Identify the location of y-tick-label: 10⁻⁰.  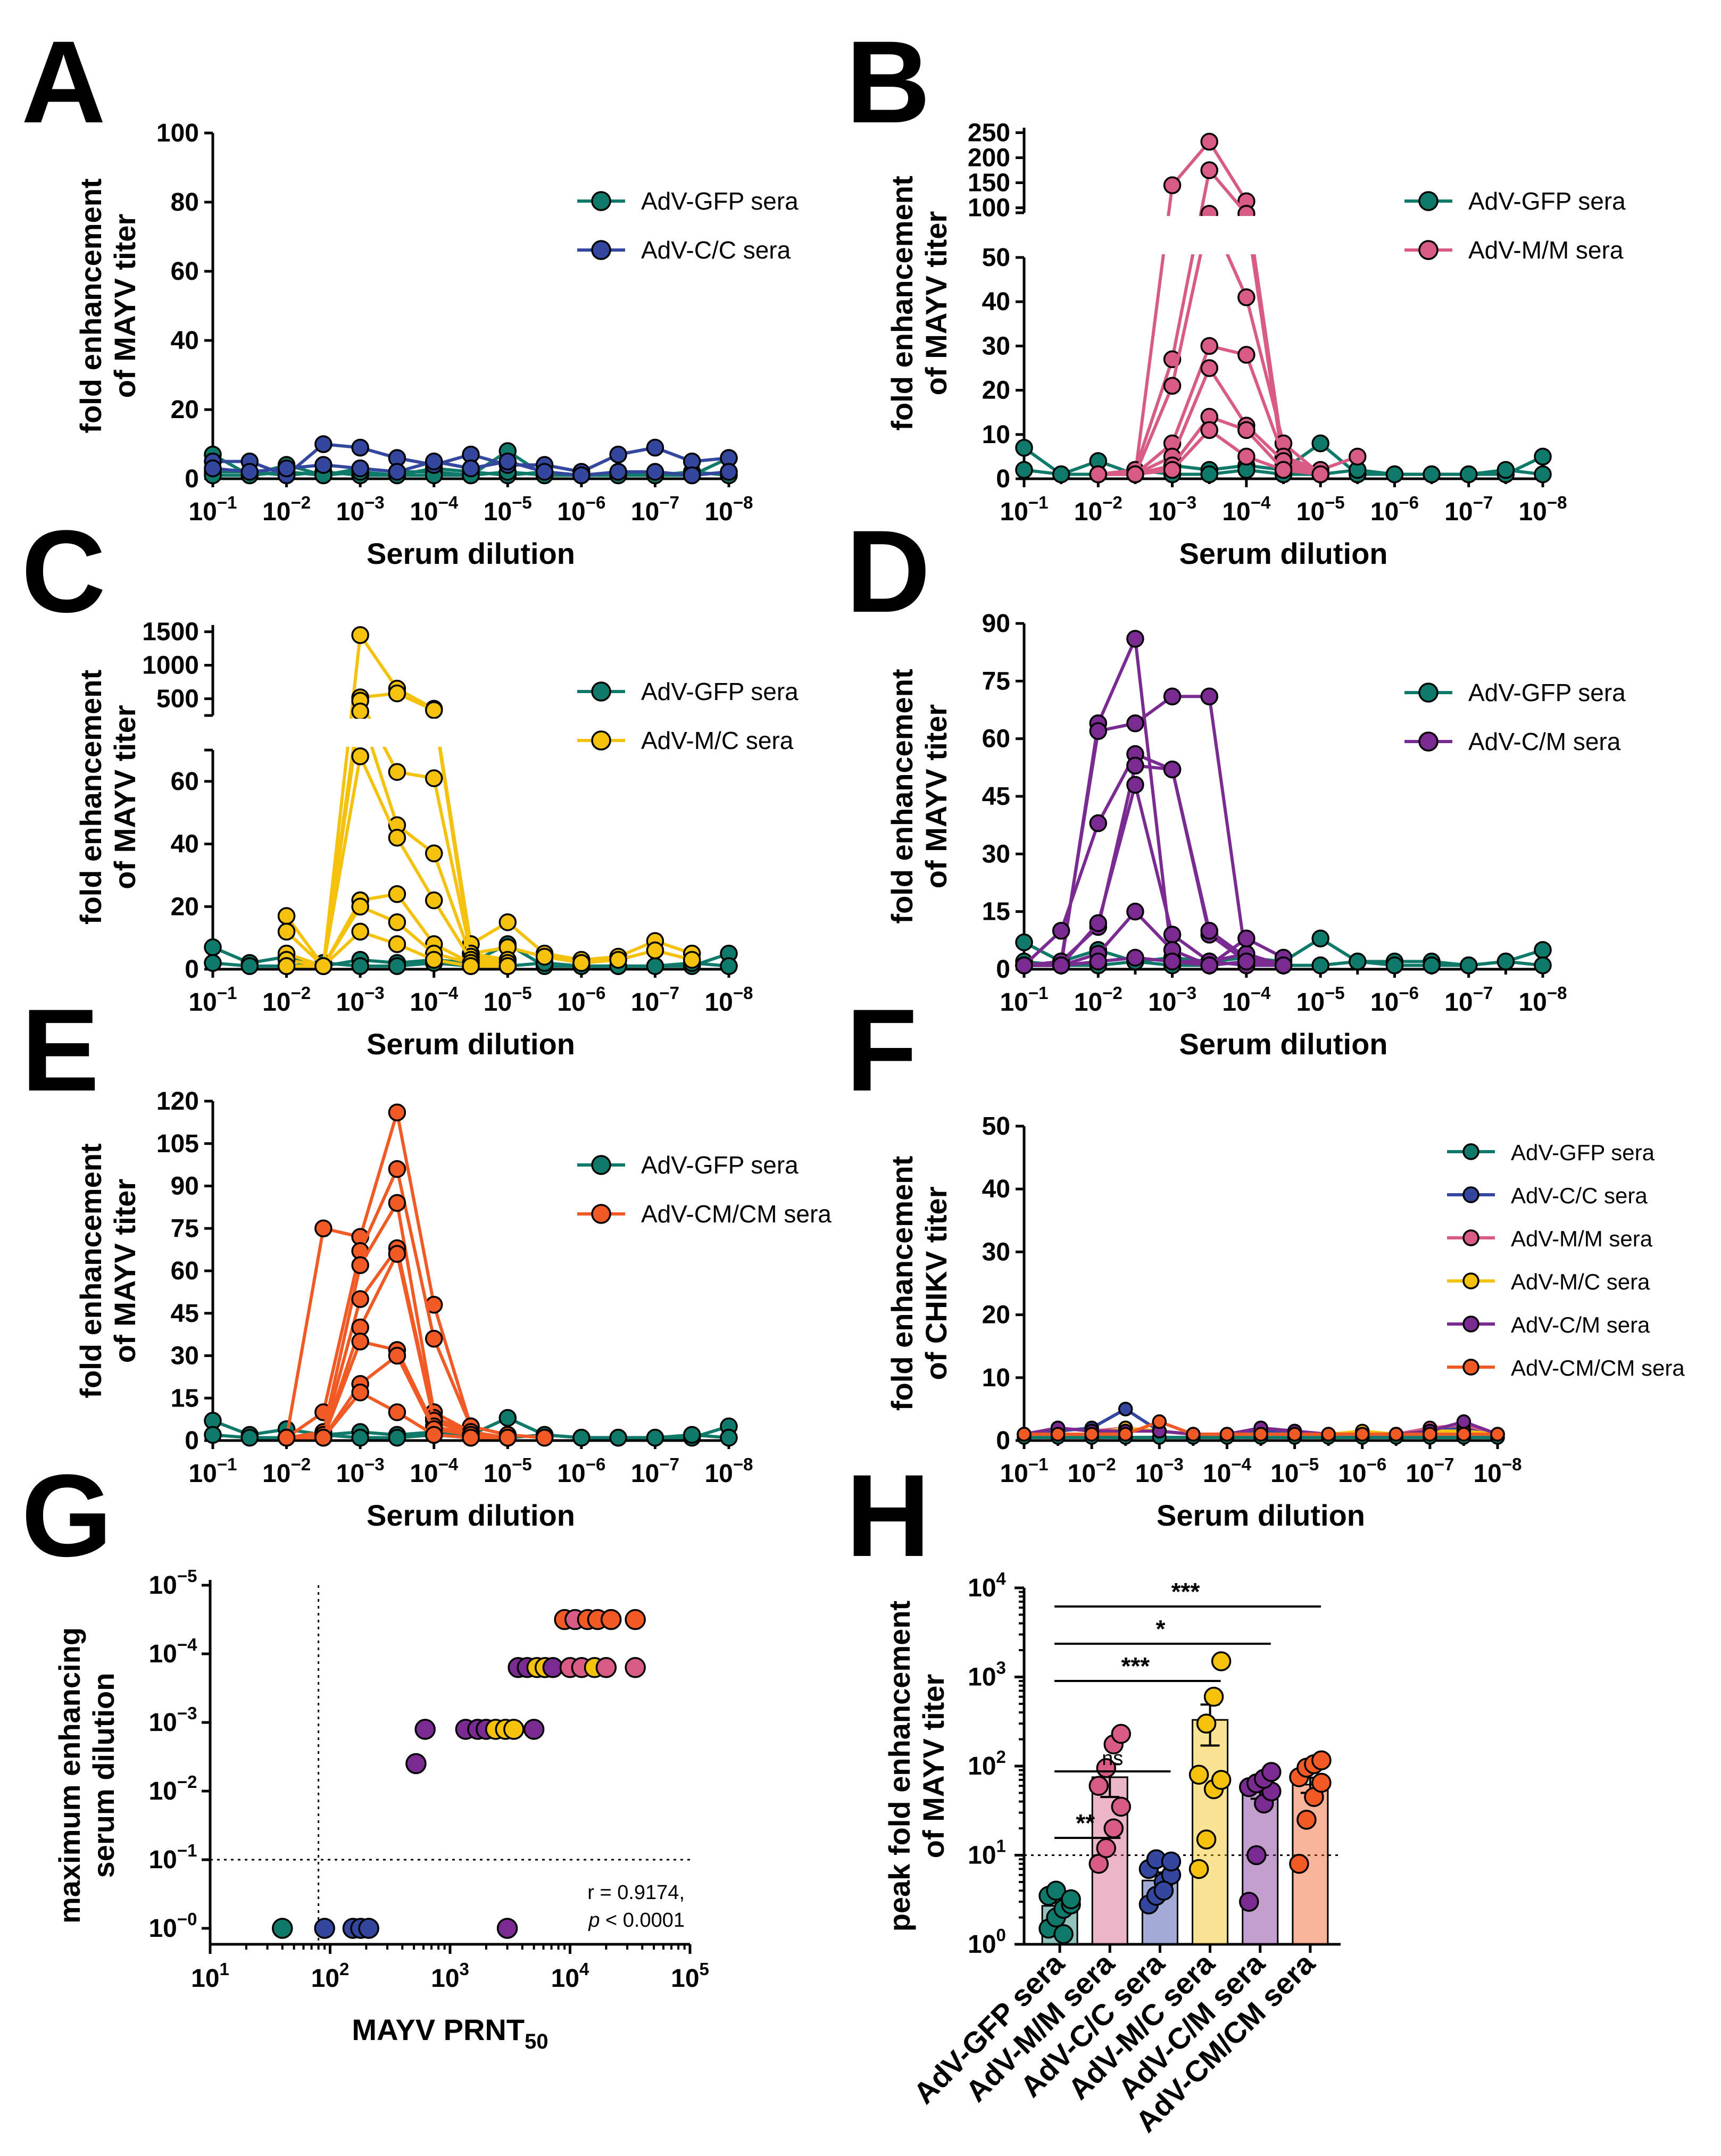
(172, 1926).